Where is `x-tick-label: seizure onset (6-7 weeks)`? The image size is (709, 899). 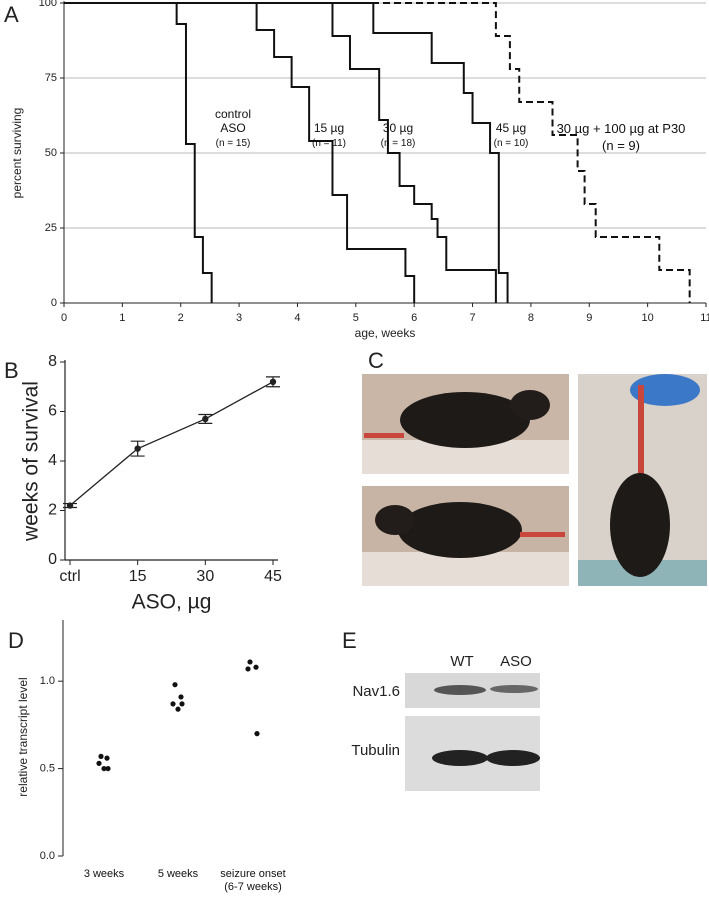
x-tick-label: seizure onset (6-7 weeks) is located at coordinates (253, 880).